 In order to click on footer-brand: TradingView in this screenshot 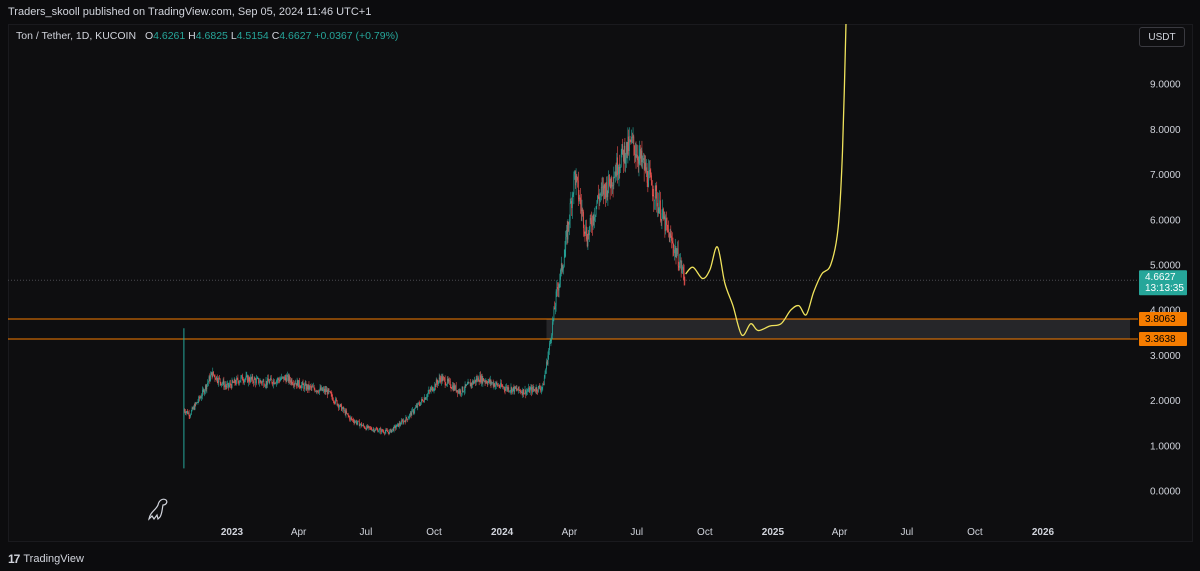, I will do `click(53, 558)`.